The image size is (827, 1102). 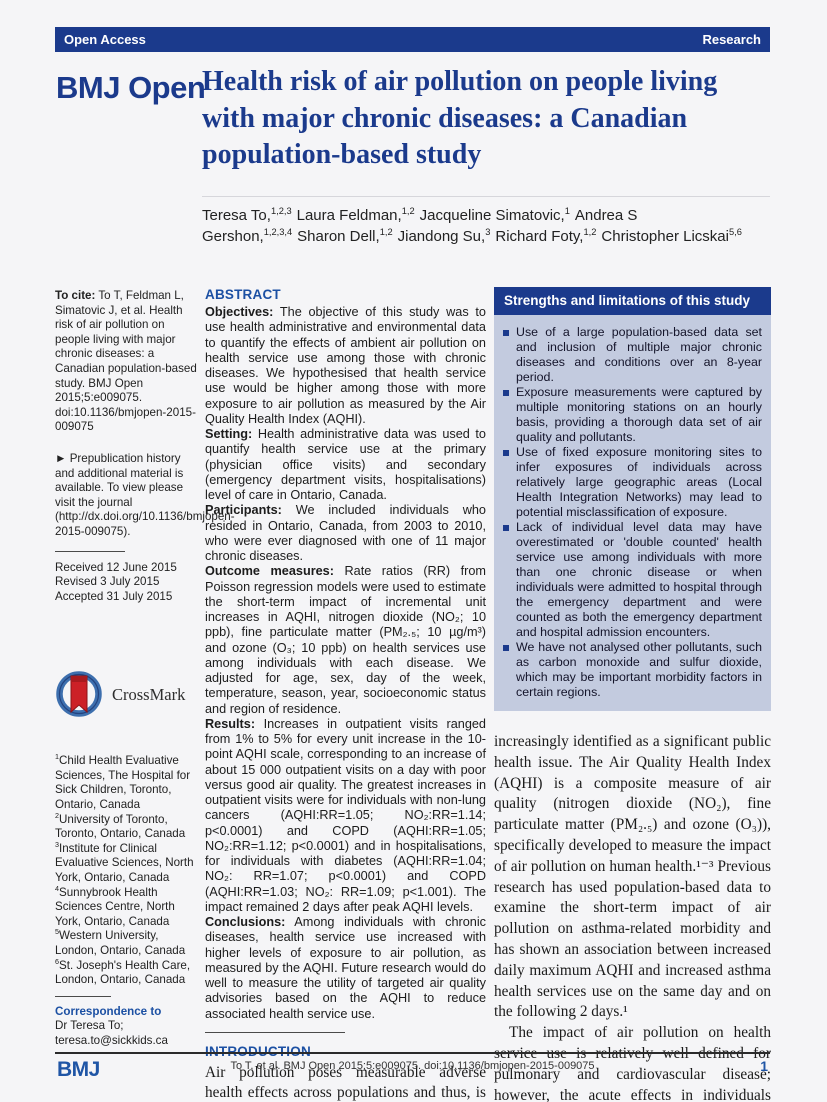 I want to click on bmj-logo: BMJ, so click(x=78, y=1069).